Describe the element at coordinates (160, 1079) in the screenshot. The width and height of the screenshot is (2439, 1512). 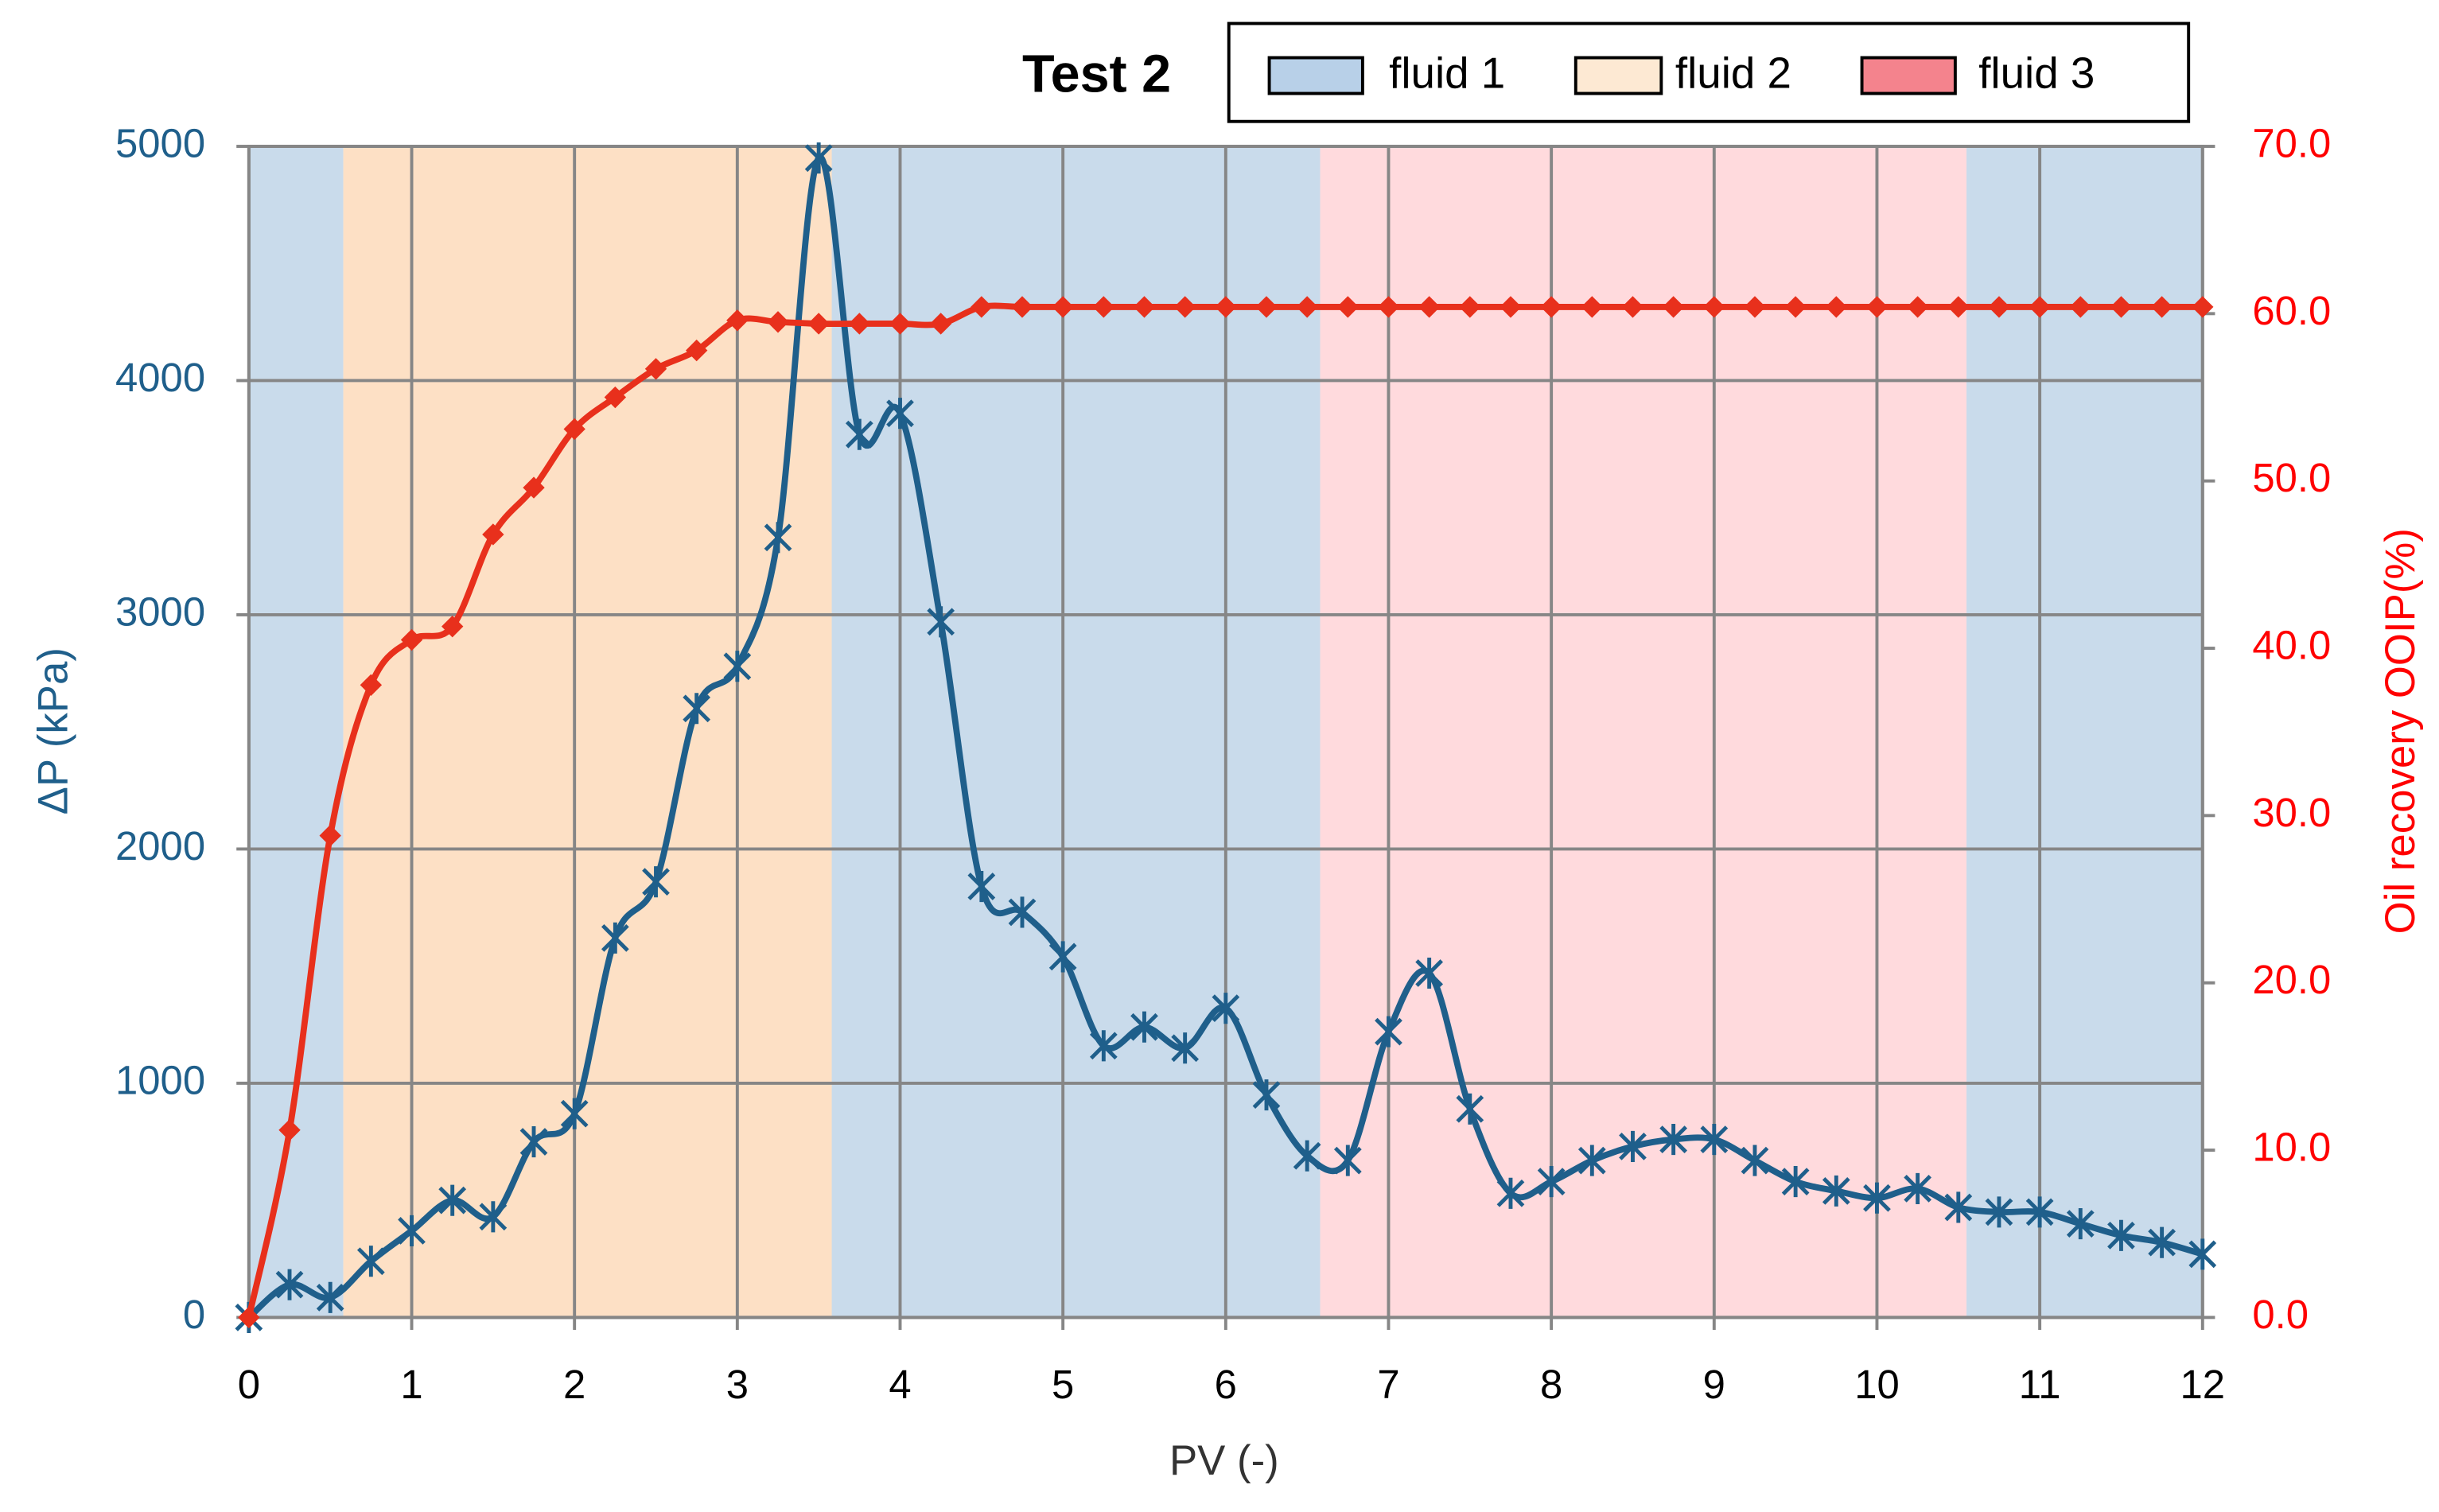
I see `y-tick-label: 1000` at that location.